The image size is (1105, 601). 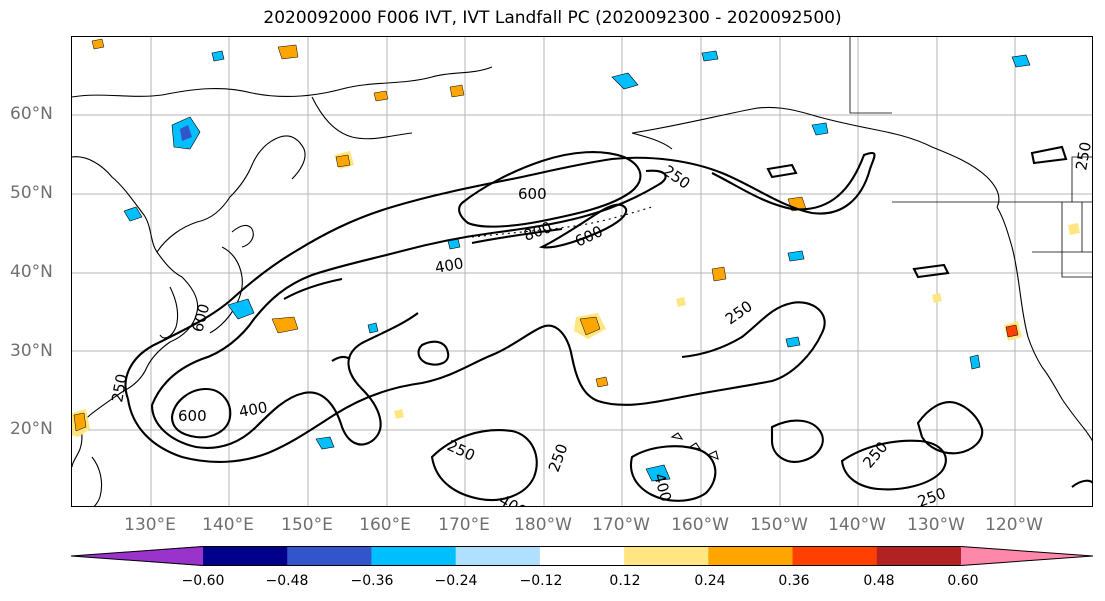 I want to click on lat-label: 50°N, so click(x=31, y=193).